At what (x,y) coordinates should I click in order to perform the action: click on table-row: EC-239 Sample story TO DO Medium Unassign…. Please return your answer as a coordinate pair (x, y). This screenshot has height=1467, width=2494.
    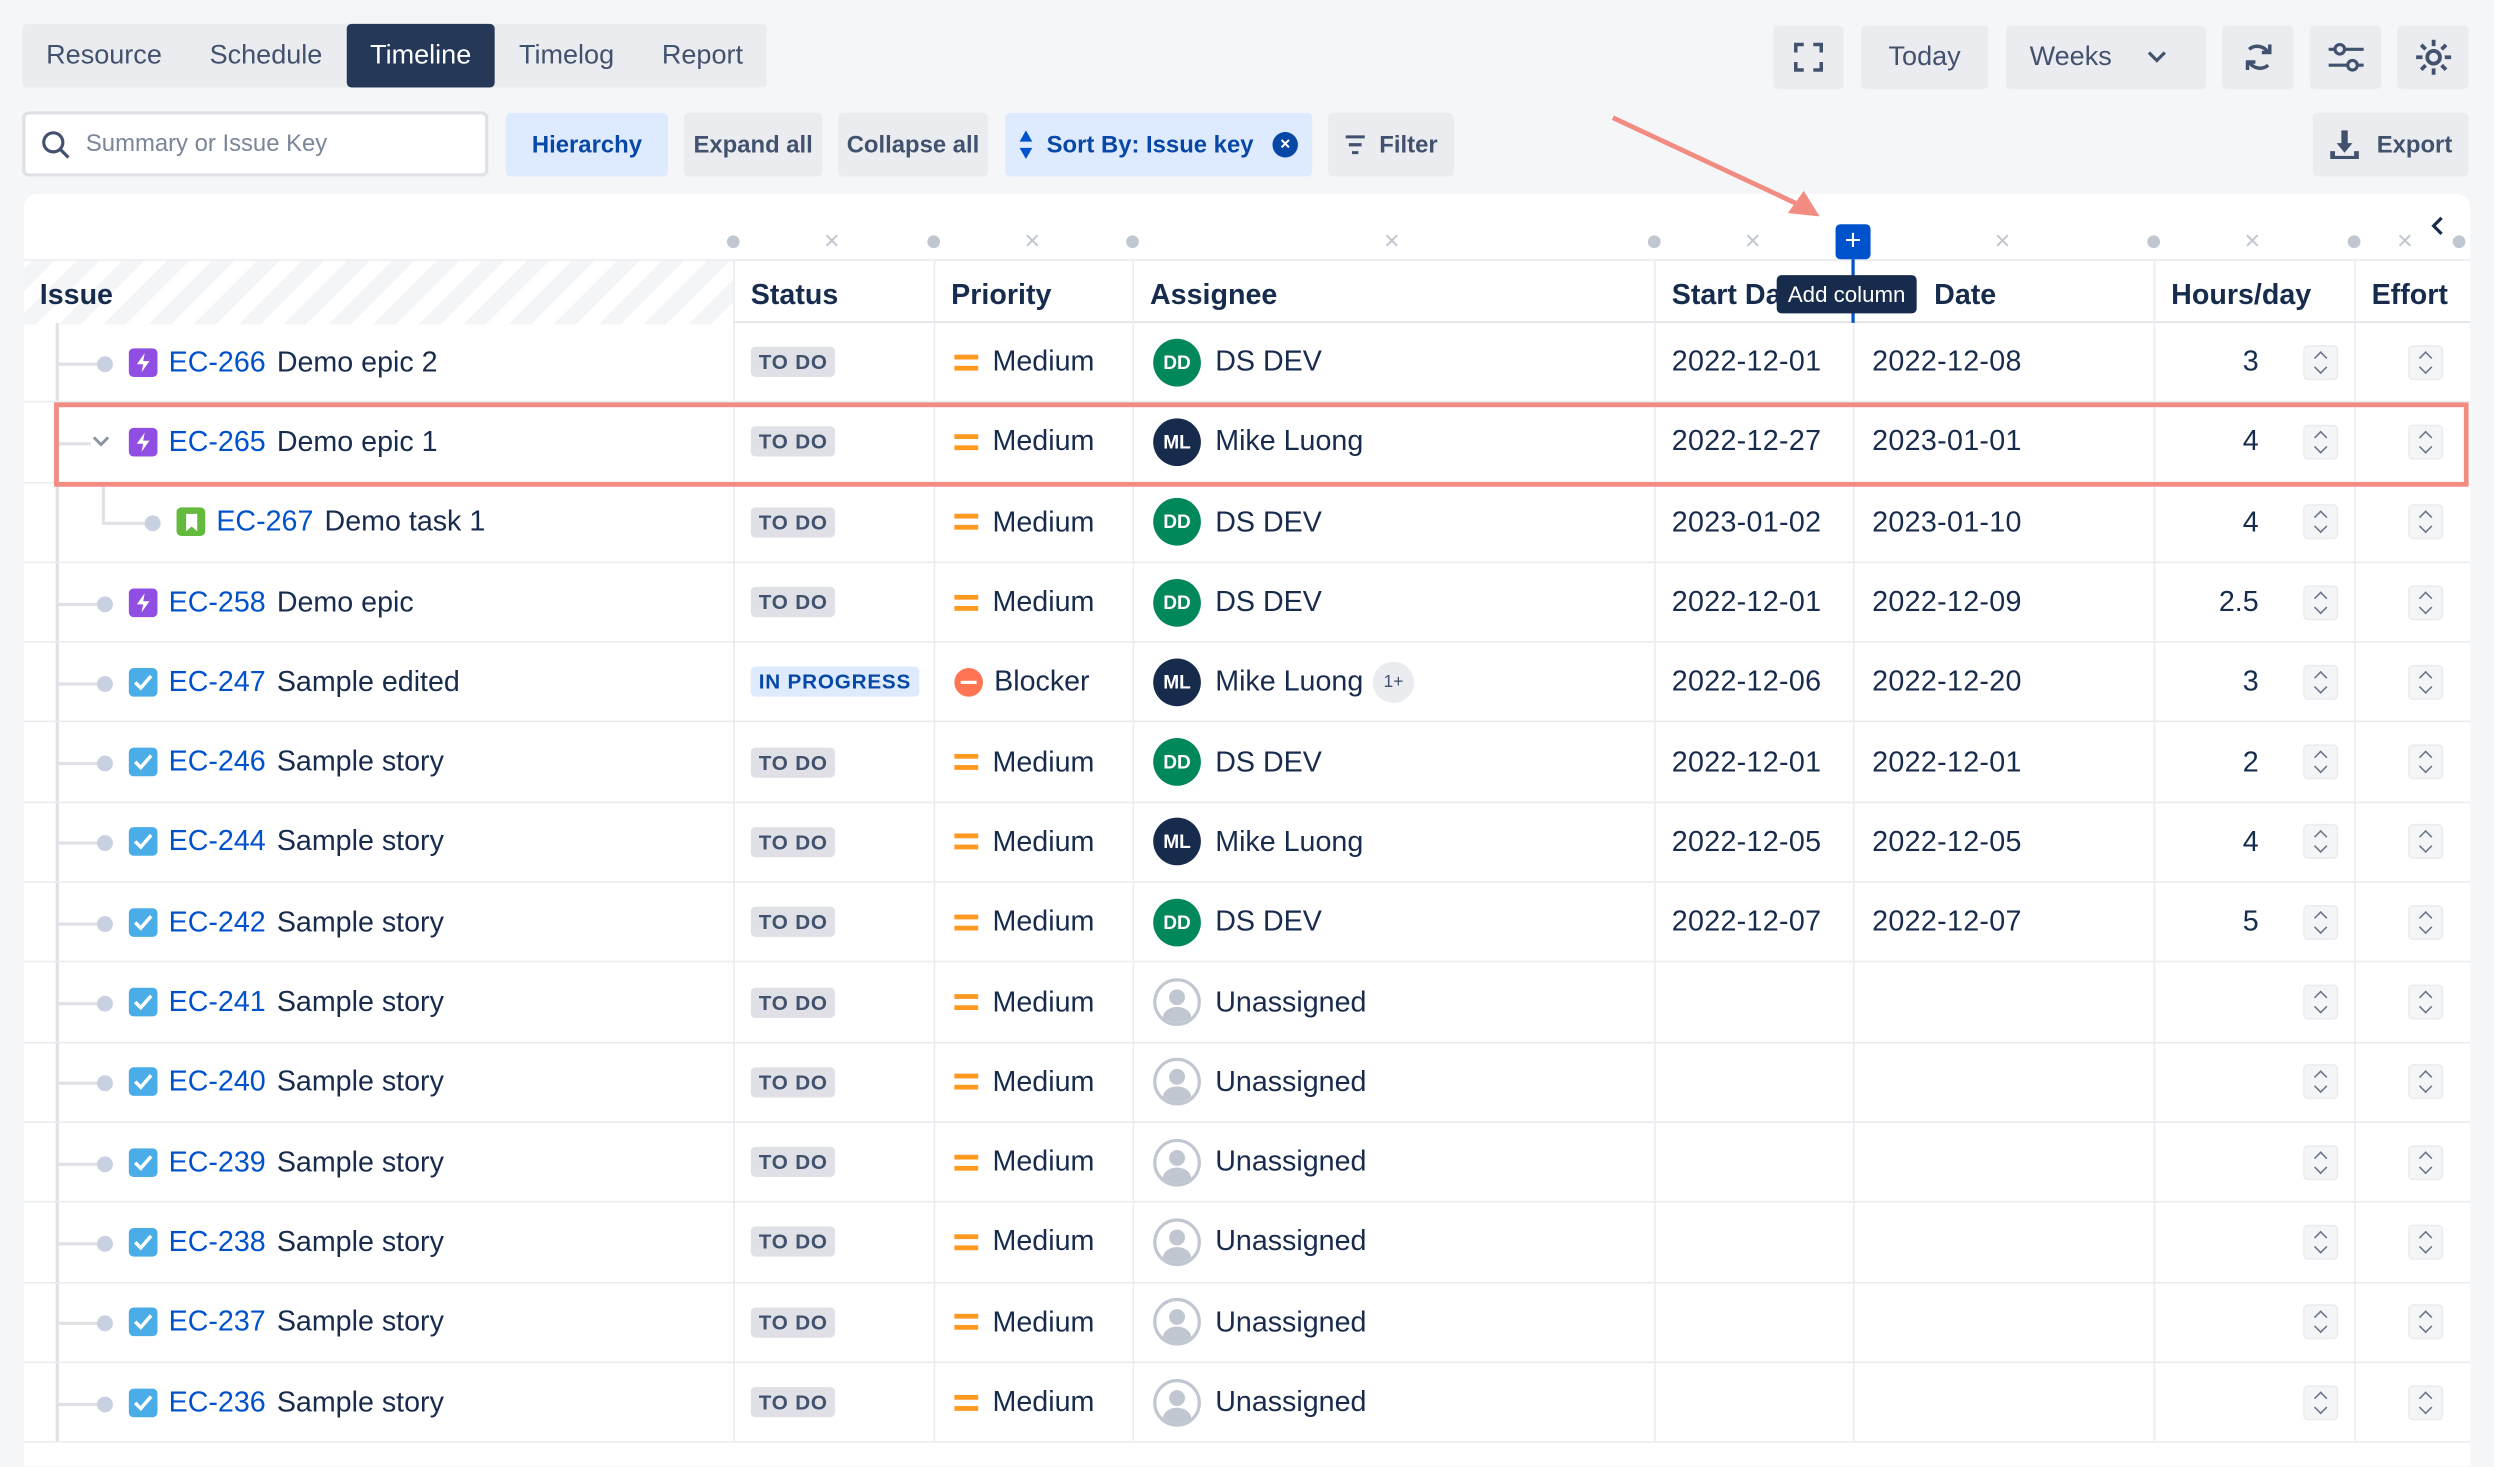
    Looking at the image, I should click on (1247, 1162).